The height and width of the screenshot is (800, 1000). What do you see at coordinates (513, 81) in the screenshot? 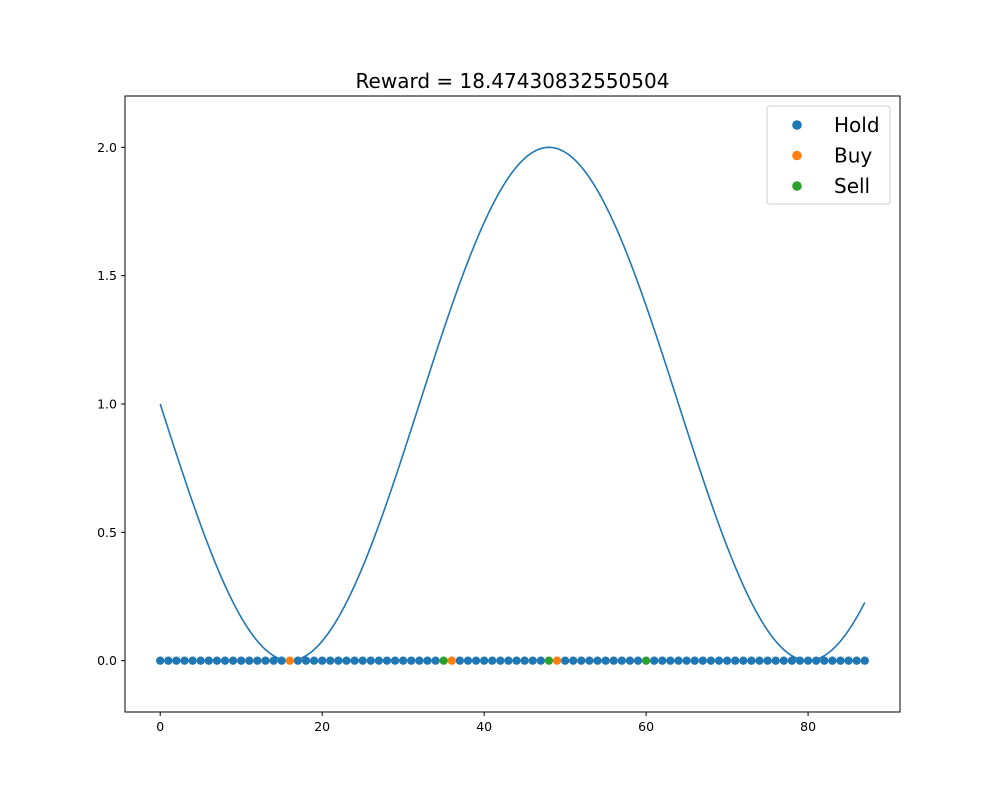
I see `chart-title: Reward = 18.47430832550504` at bounding box center [513, 81].